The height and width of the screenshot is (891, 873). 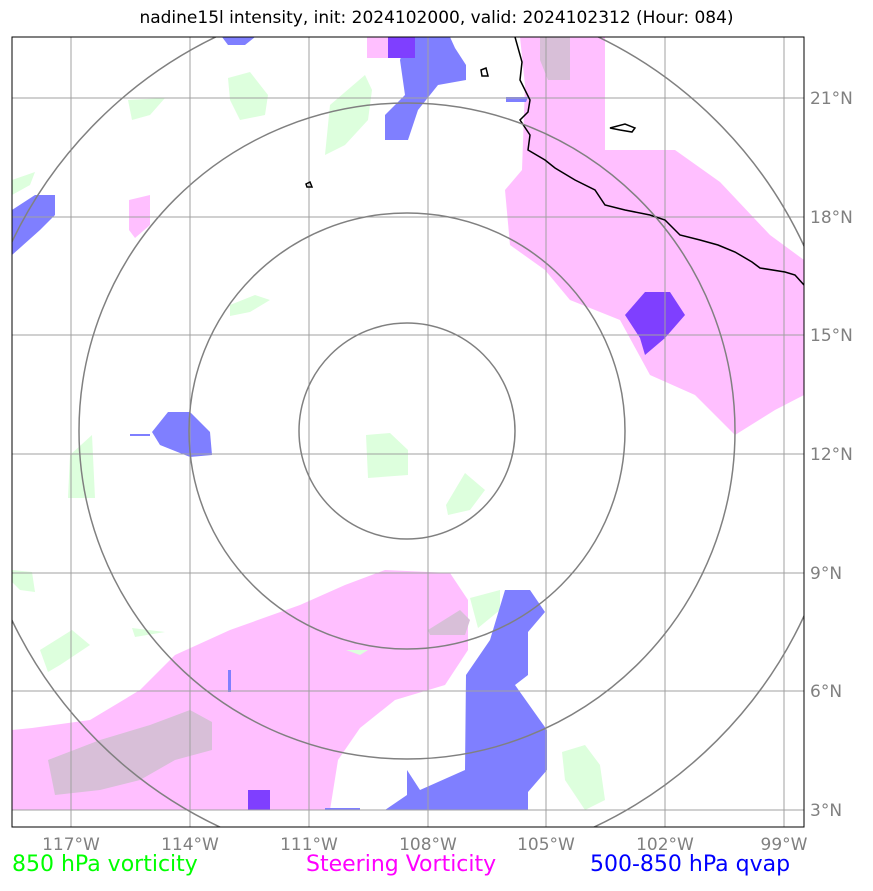 What do you see at coordinates (831, 99) in the screenshot?
I see `lat-tick-label: 21°N` at bounding box center [831, 99].